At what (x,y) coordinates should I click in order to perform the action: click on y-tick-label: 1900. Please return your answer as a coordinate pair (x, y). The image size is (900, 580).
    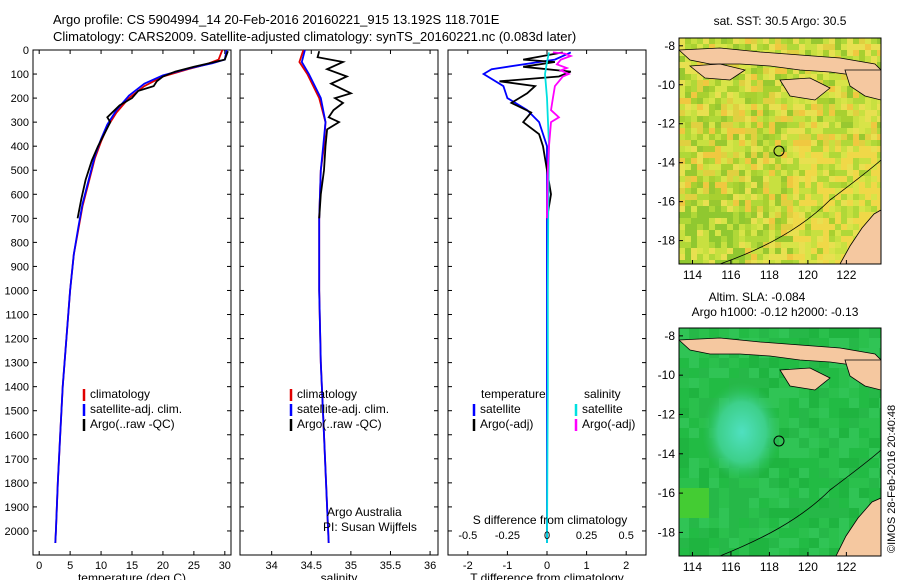
    Looking at the image, I should click on (17, 508).